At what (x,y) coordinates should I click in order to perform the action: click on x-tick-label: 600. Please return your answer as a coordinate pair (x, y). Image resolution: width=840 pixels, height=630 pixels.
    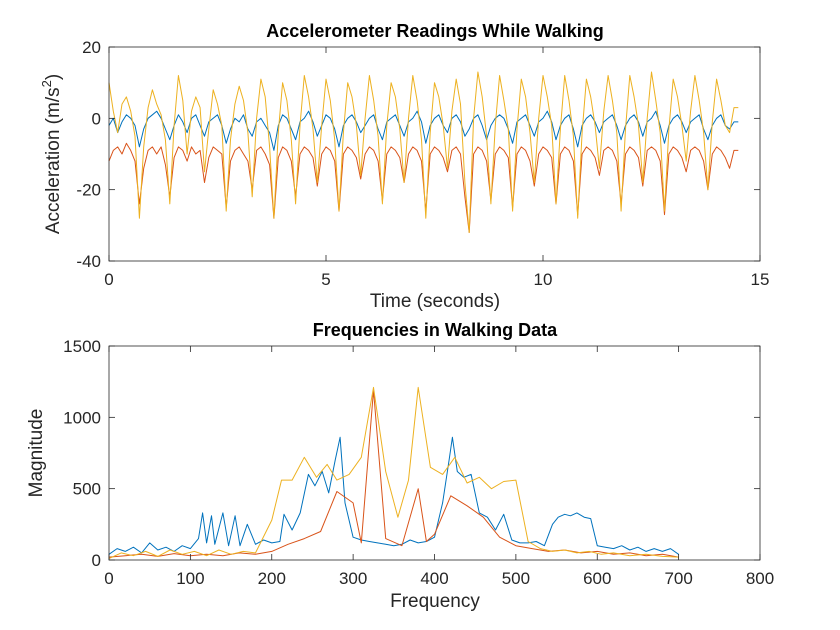
    Looking at the image, I should click on (597, 578).